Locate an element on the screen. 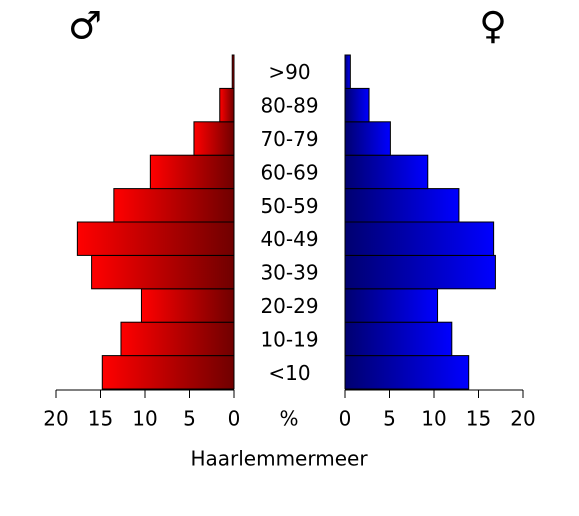  unit-label: % is located at coordinates (288, 419).